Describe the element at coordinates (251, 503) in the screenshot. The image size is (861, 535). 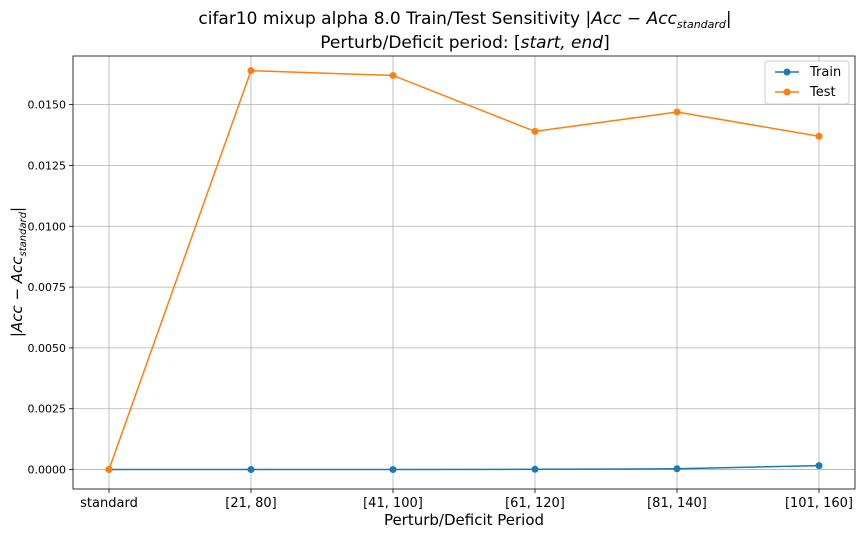
I see `x-tick-label: [21, 80]` at that location.